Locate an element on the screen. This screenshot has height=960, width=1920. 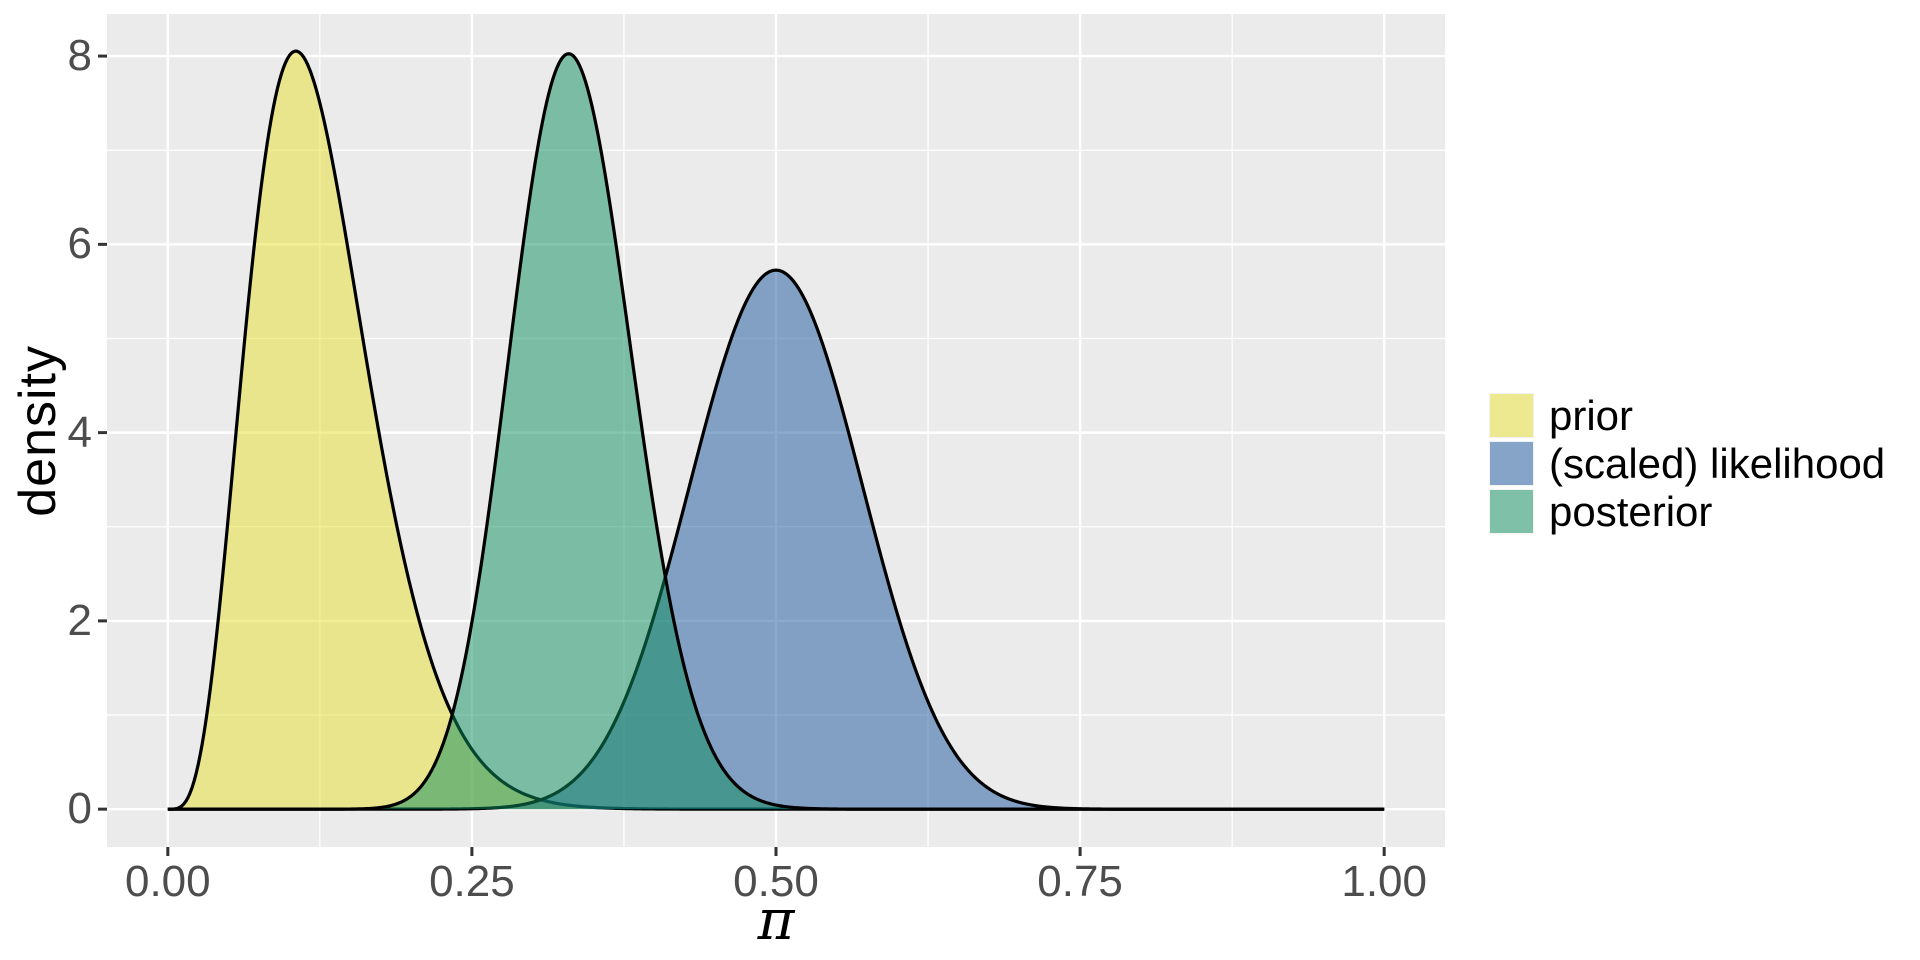
legend-item-likelihood: (scaled) likelihood is located at coordinates (1687, 463).